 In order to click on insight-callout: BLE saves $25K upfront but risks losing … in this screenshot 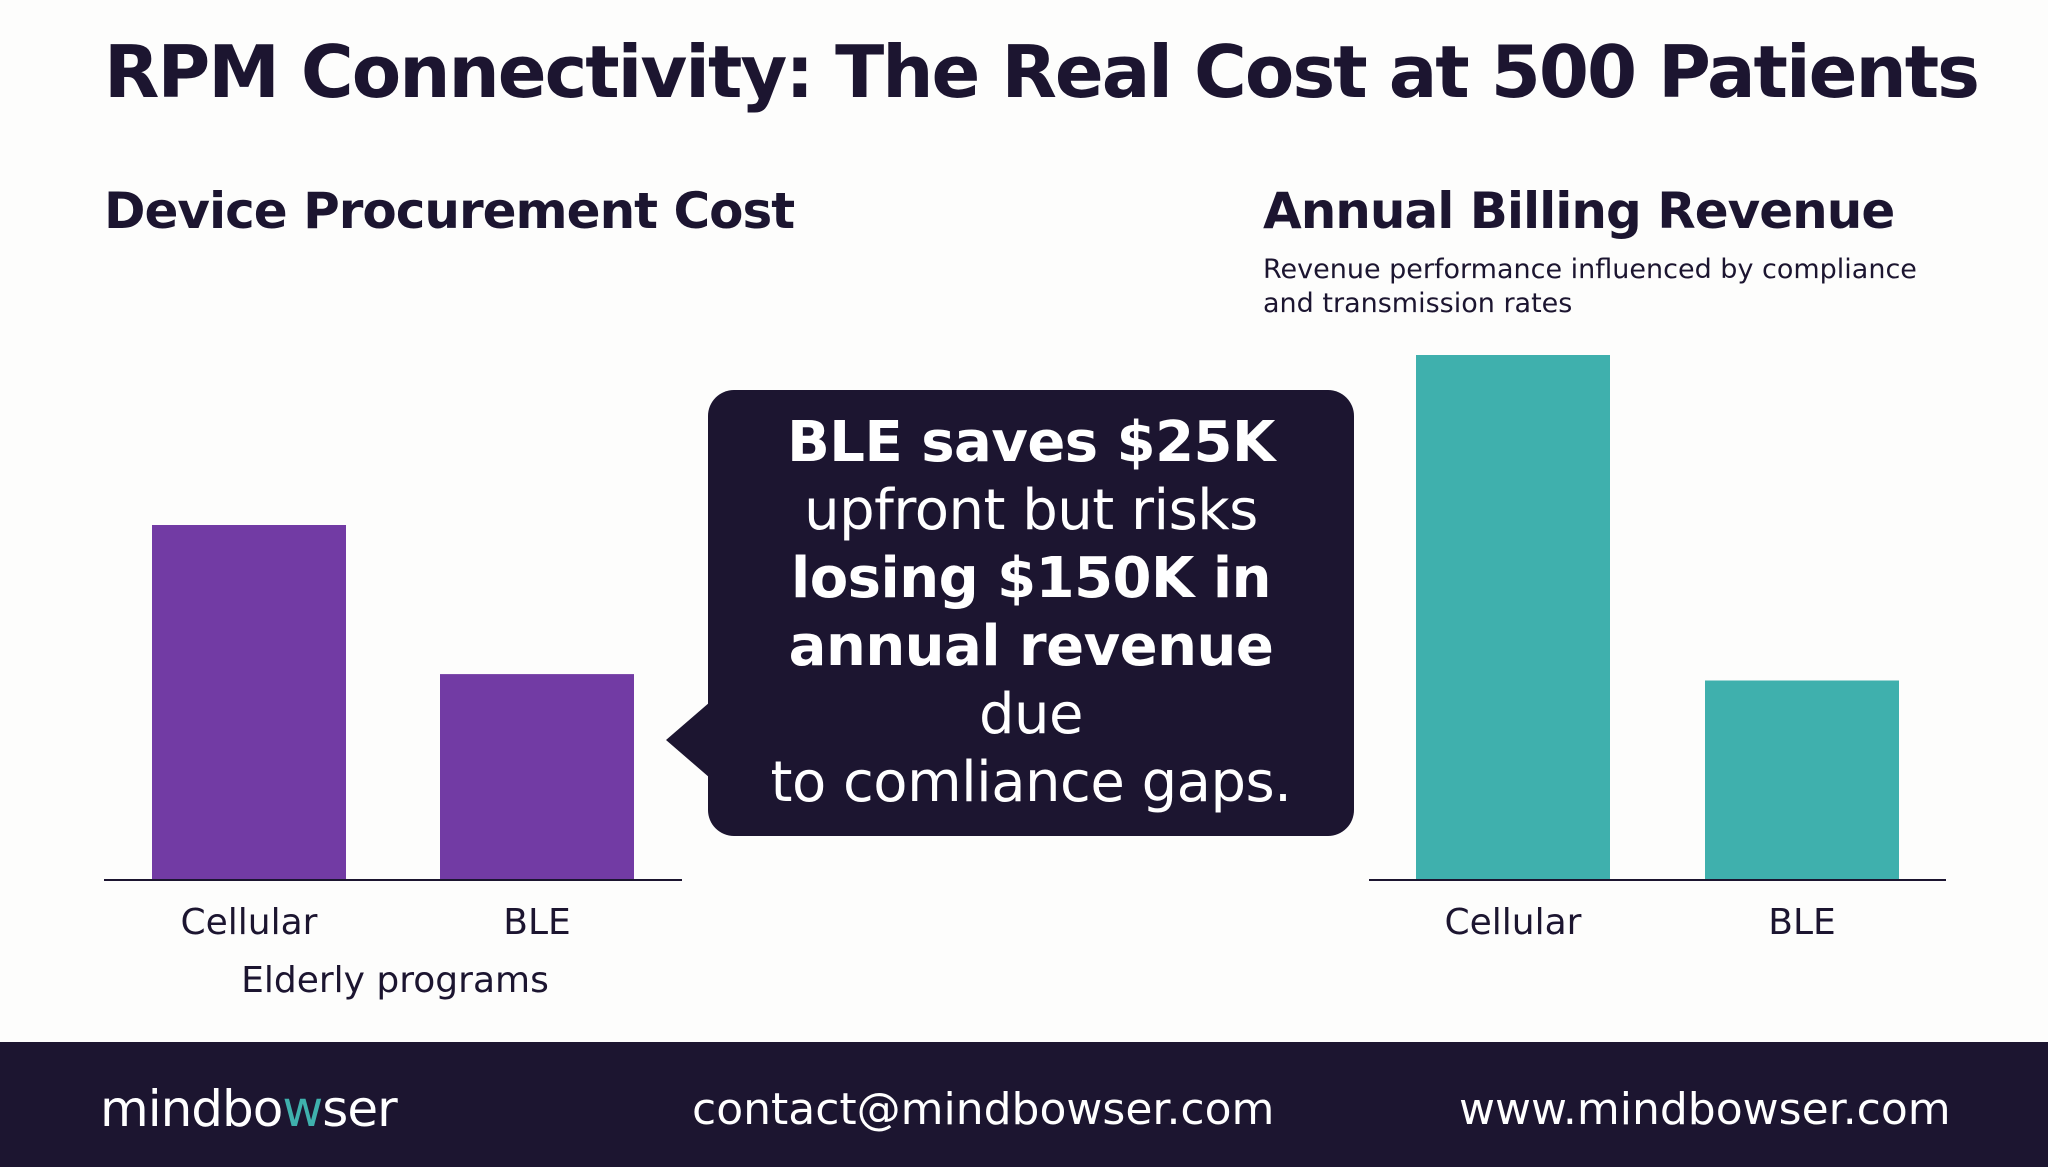, I will do `click(1010, 613)`.